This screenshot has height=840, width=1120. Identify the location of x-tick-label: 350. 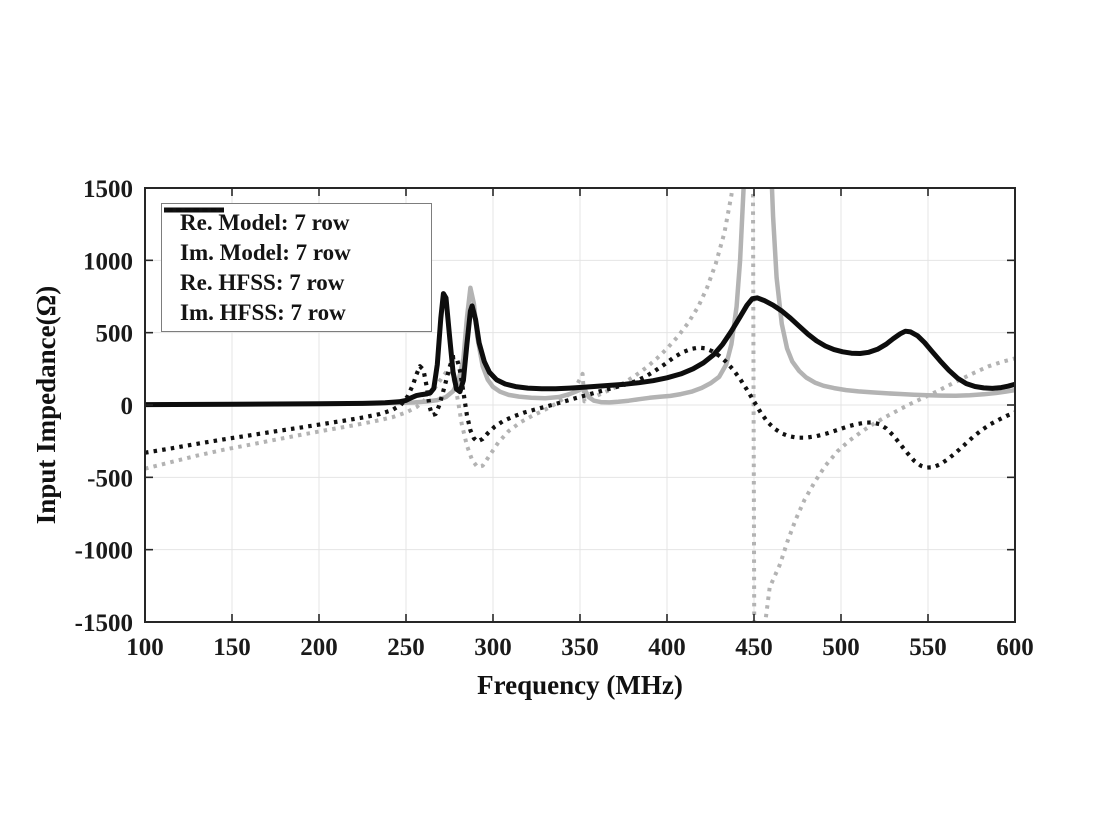
(580, 647).